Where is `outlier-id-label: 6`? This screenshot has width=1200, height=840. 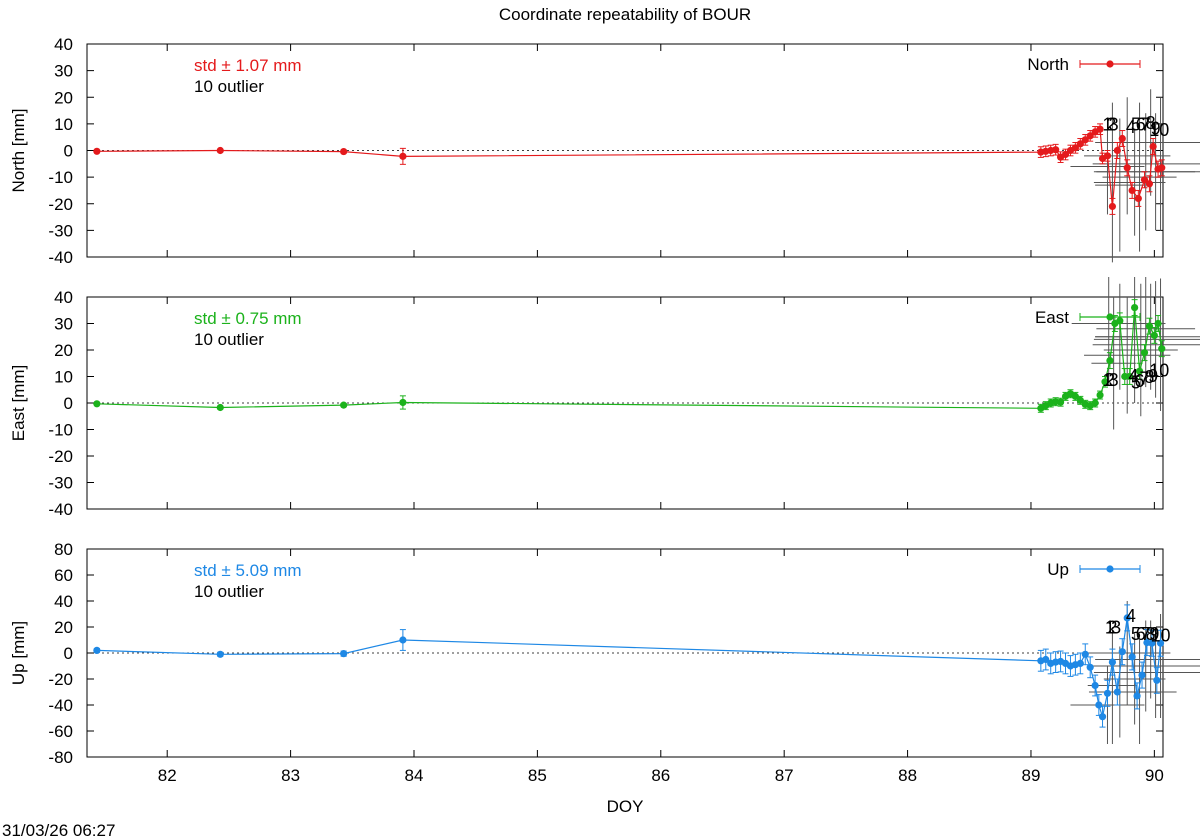
outlier-id-label: 6 is located at coordinates (1141, 634).